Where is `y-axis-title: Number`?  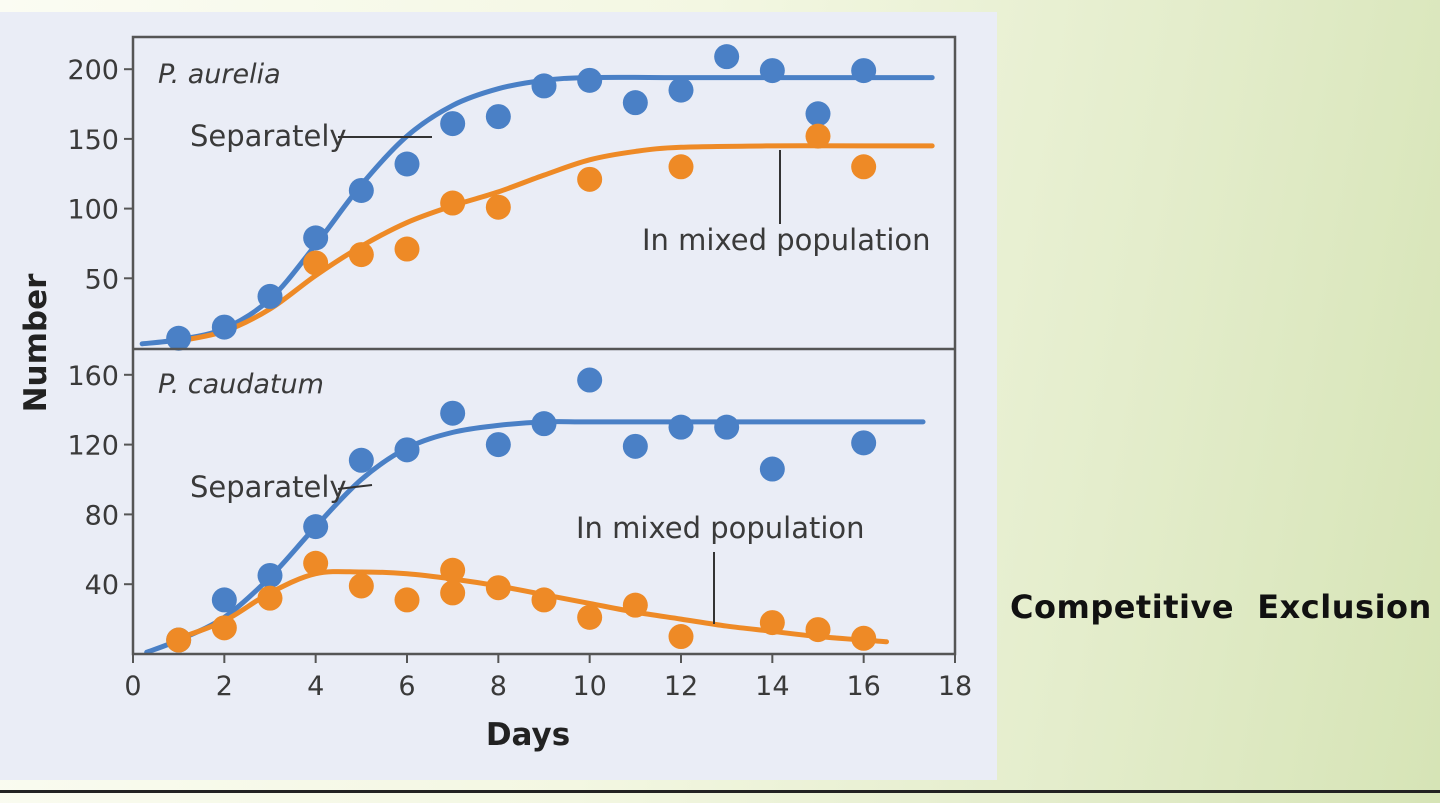 y-axis-title: Number is located at coordinates (36, 343).